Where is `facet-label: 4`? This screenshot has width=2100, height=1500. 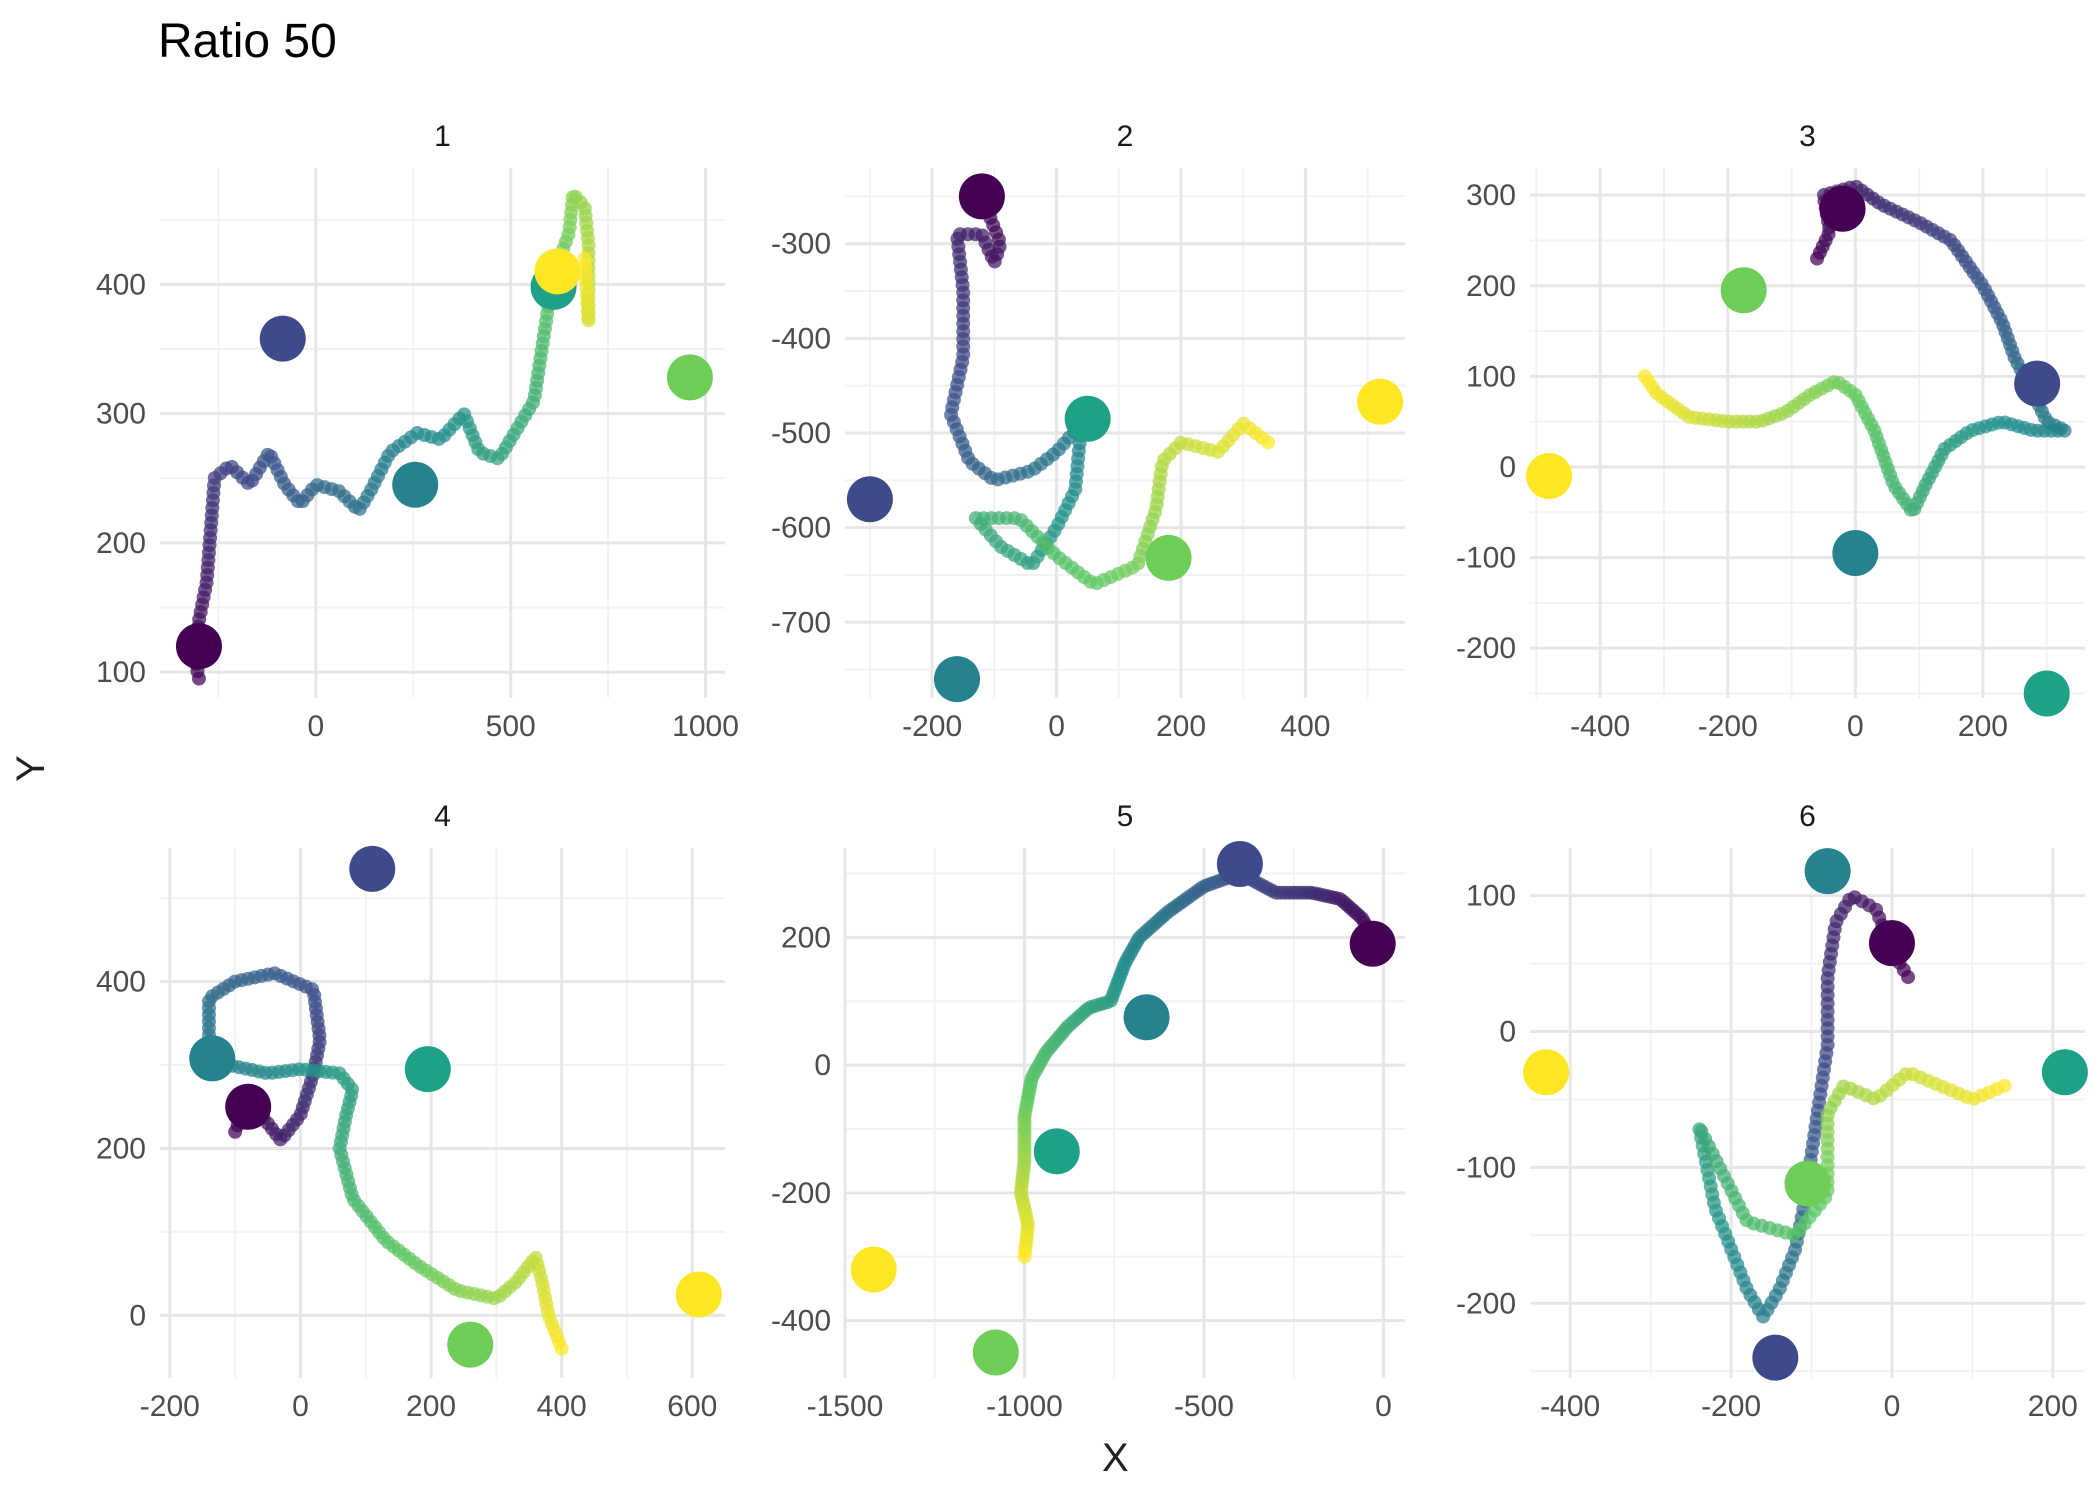 facet-label: 4 is located at coordinates (442, 816).